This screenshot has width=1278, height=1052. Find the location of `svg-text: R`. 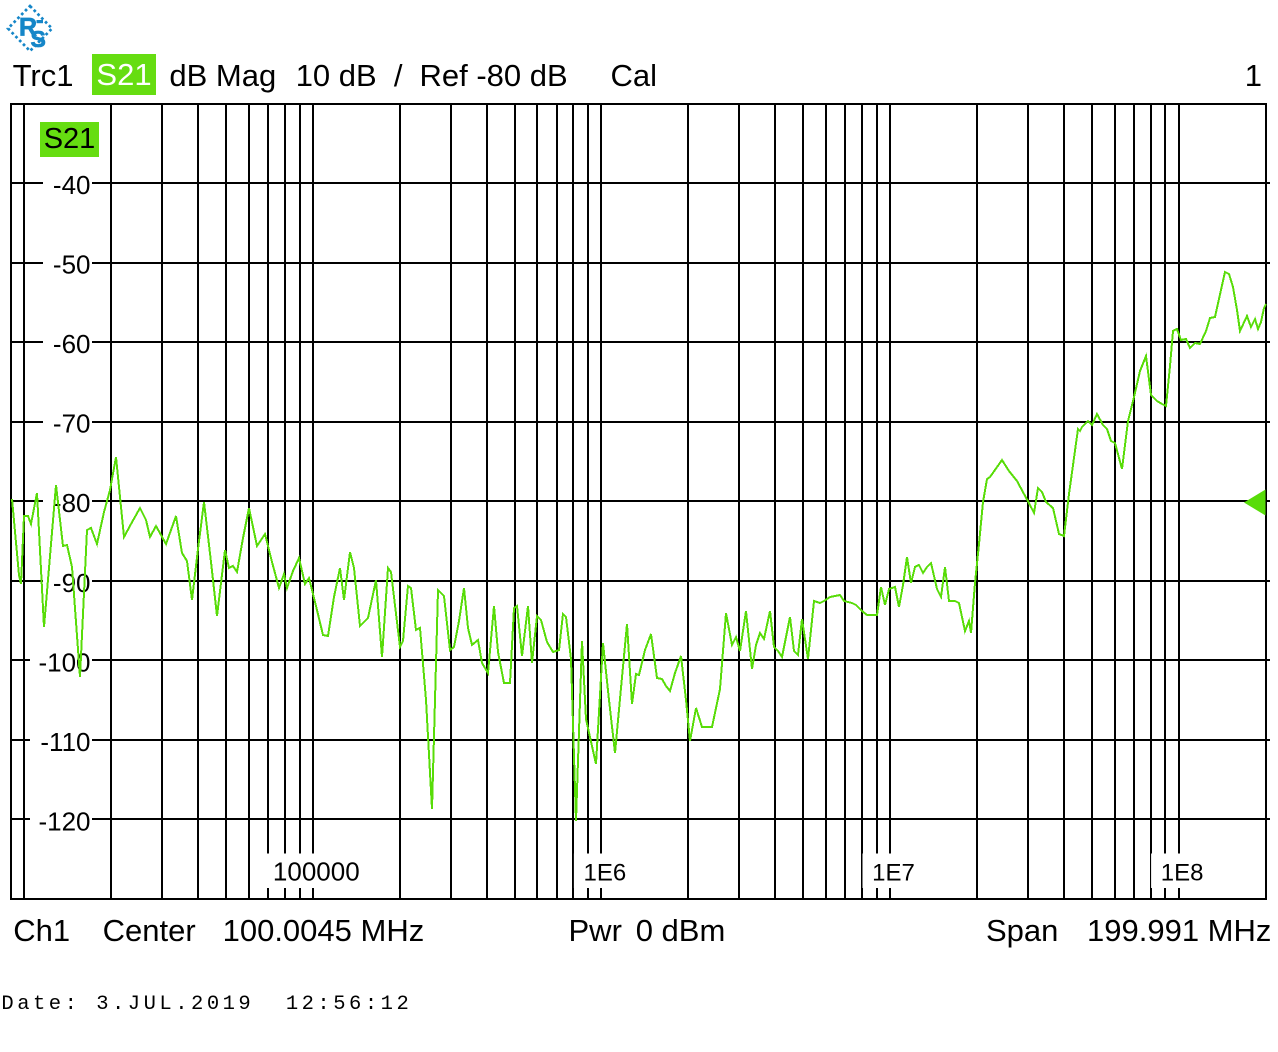

svg-text: R is located at coordinates (28, 28).